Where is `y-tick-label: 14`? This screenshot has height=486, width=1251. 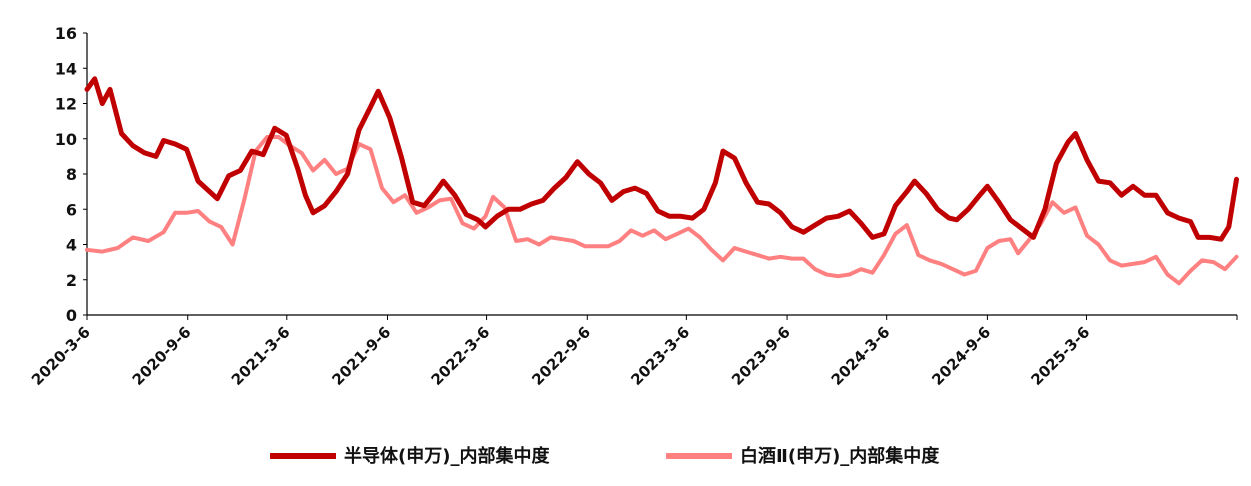 y-tick-label: 14 is located at coordinates (66, 68).